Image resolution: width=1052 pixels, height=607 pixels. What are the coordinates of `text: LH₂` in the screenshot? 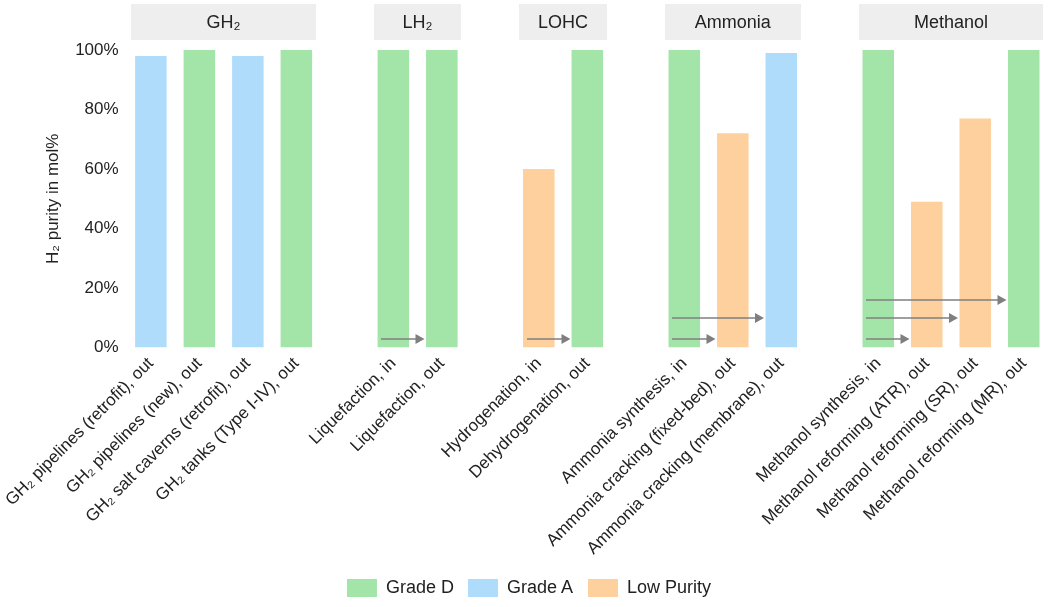 It's located at (417, 22).